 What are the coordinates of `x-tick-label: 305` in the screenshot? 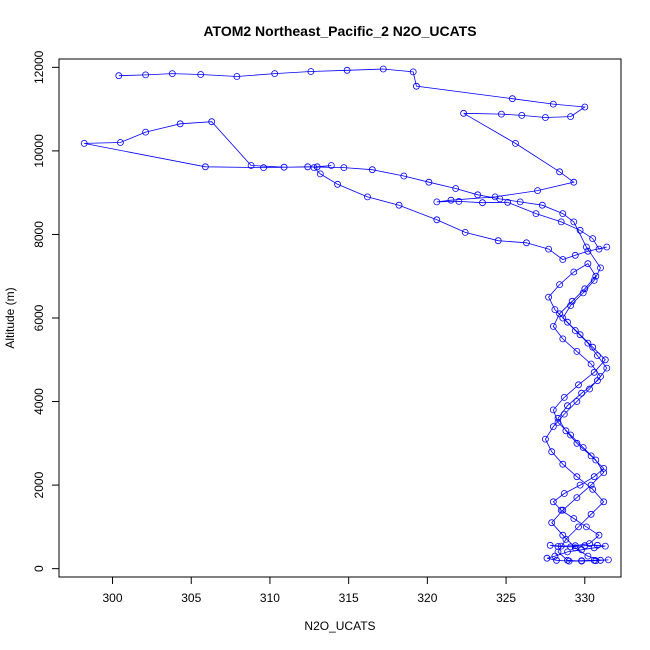 It's located at (191, 598).